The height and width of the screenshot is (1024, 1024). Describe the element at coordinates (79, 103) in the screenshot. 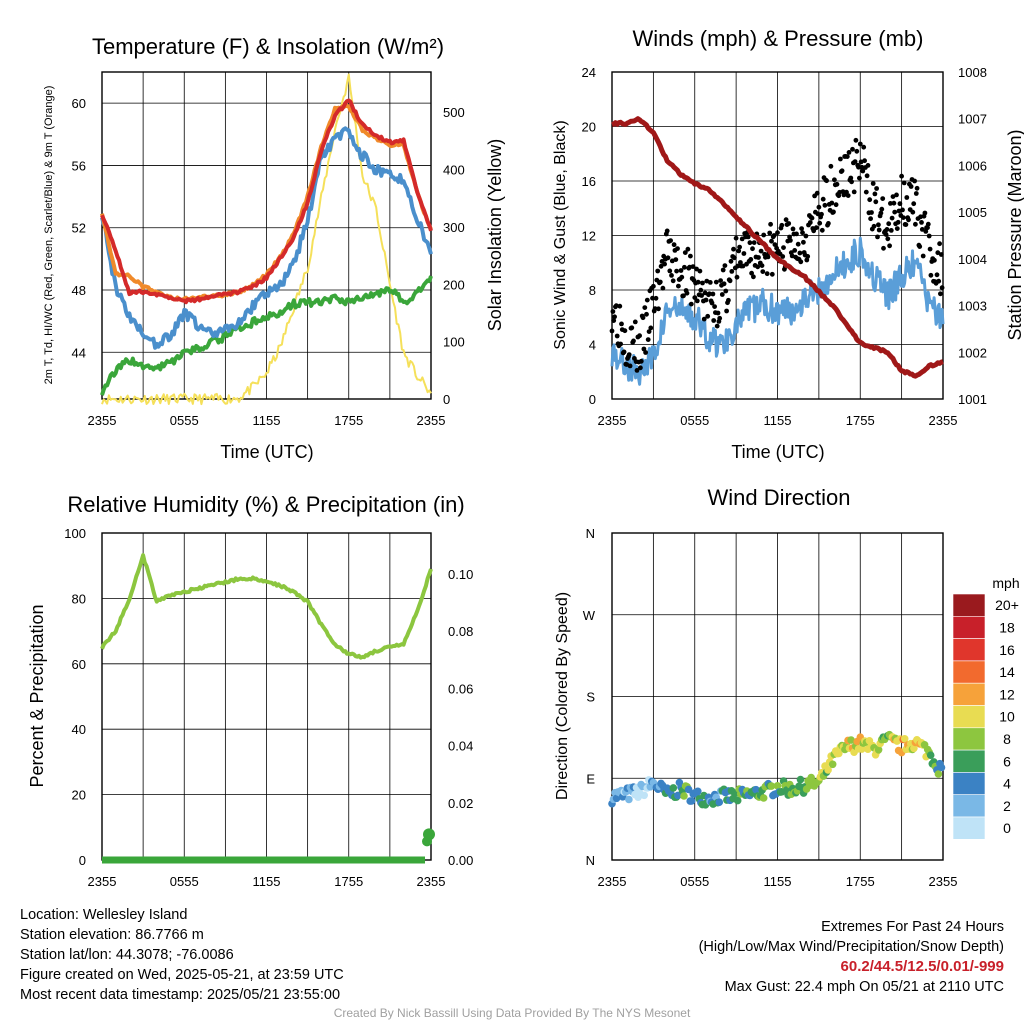

I see `temperature-ytick-label: 60` at that location.